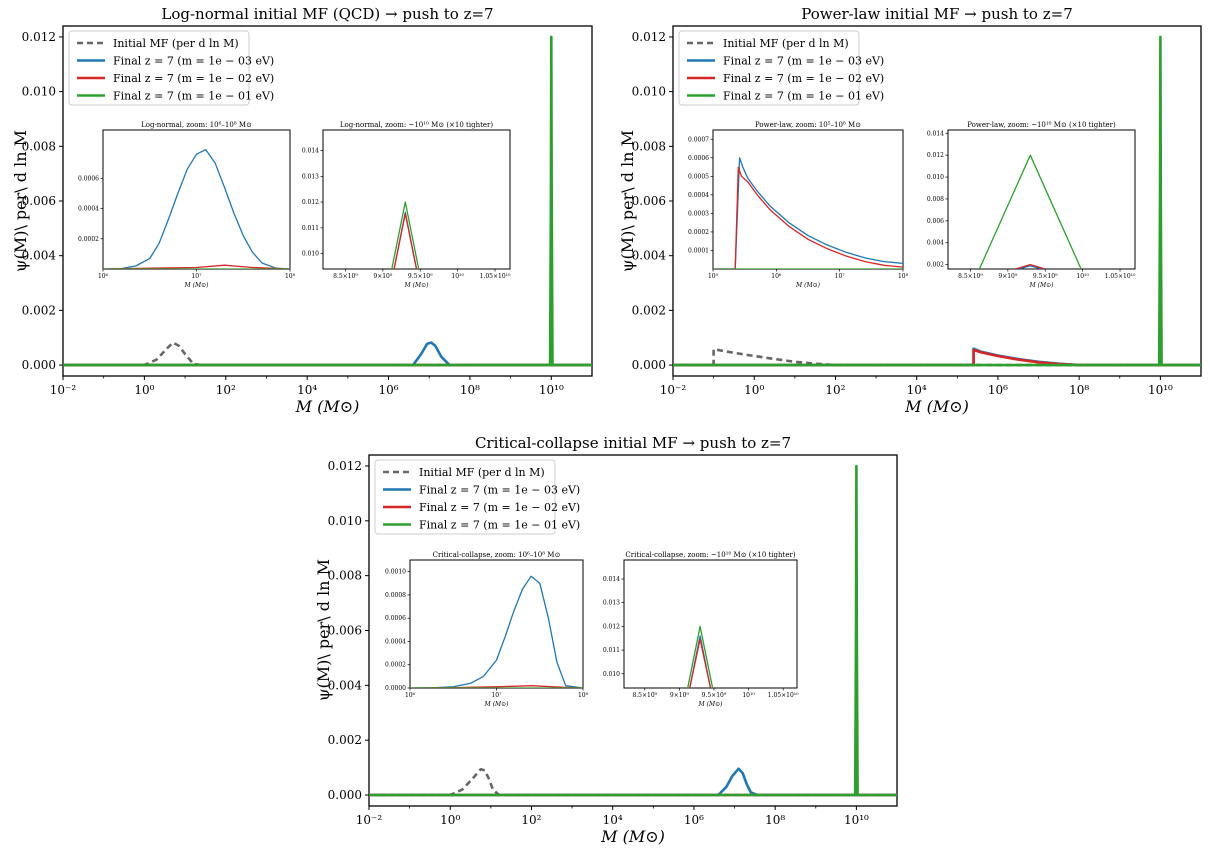  What do you see at coordinates (395, 665) in the screenshot?
I see `inset-y-tick-label: 0.0002` at bounding box center [395, 665].